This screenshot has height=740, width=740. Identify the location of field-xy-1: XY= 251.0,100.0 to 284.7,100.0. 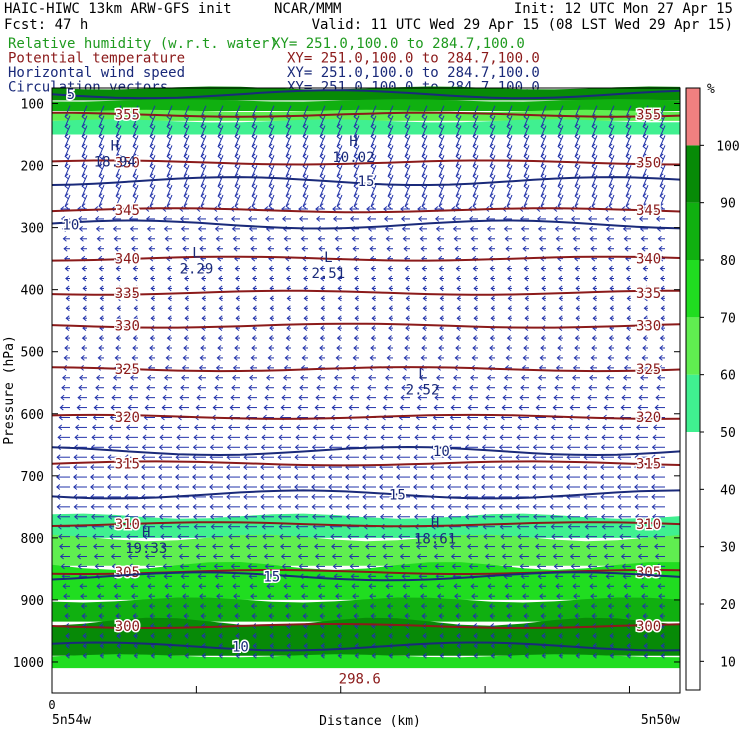
(413, 59).